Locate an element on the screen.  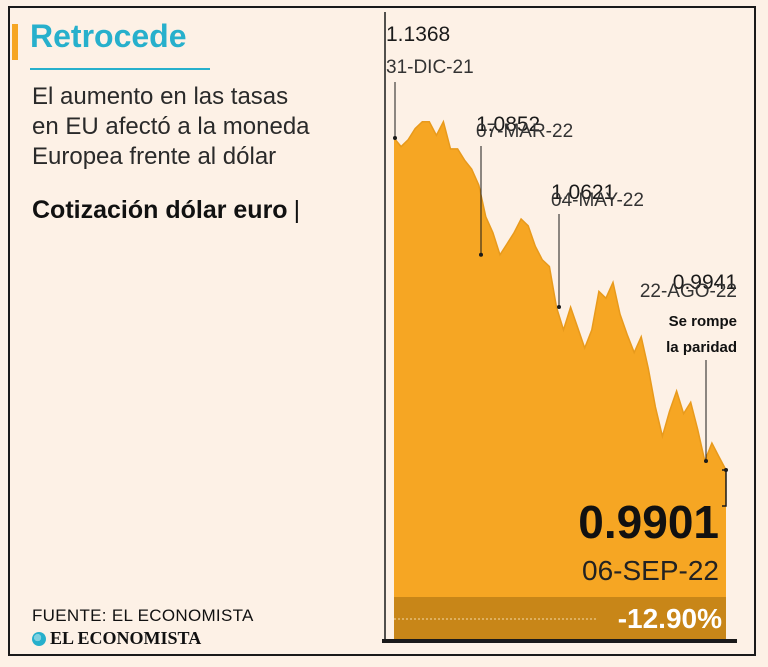
subtitle-line-3: Europea frente al dólar is located at coordinates (154, 156).